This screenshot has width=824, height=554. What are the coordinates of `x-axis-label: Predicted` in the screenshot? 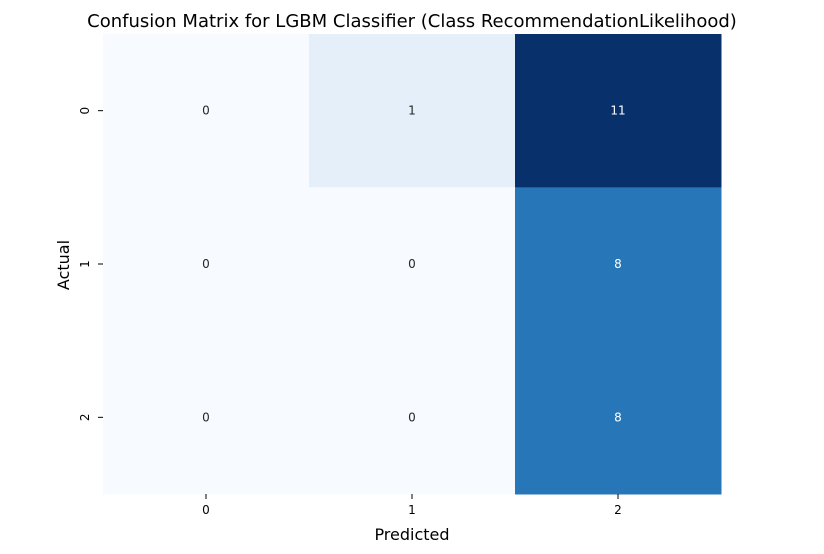 It's located at (411, 534).